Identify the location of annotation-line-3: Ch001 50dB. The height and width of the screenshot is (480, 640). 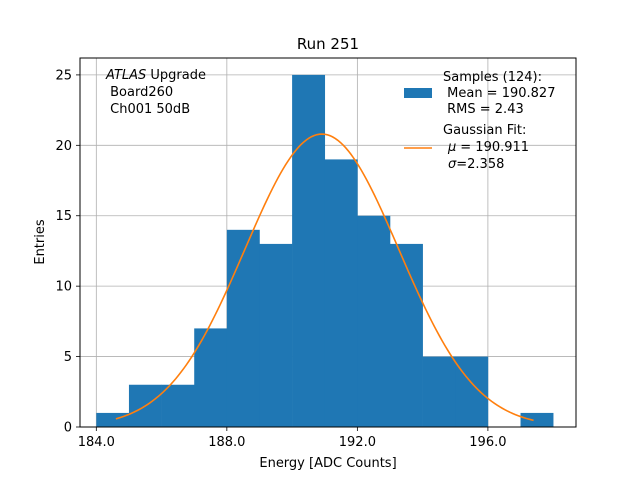
(148, 109).